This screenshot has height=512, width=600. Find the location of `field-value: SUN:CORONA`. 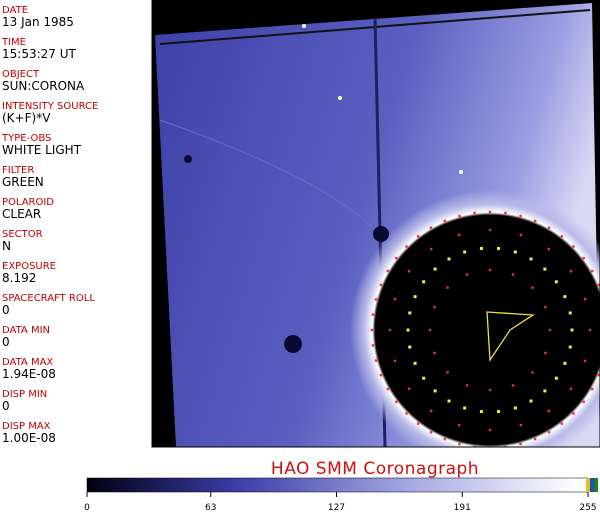

field-value: SUN:CORONA is located at coordinates (43, 86).